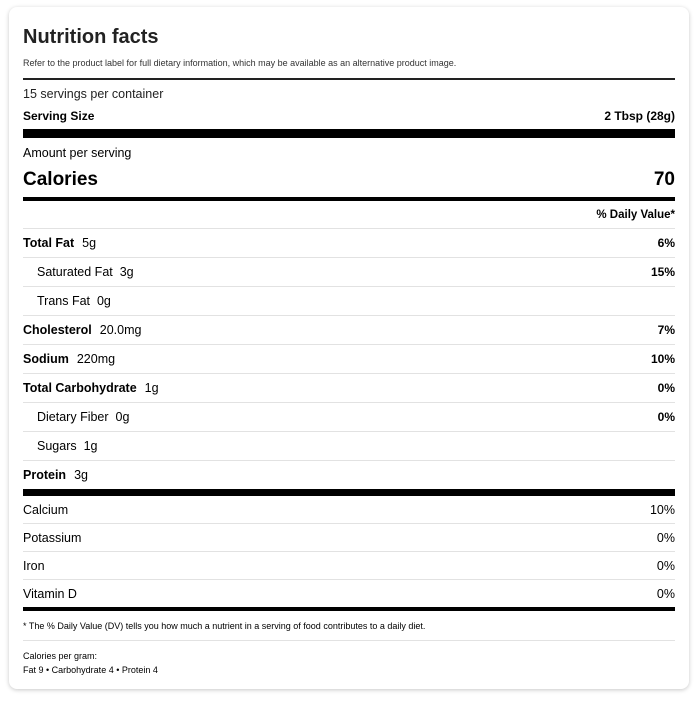 The image size is (700, 703). What do you see at coordinates (64, 301) in the screenshot?
I see `nutrient-name: Trans Fat` at bounding box center [64, 301].